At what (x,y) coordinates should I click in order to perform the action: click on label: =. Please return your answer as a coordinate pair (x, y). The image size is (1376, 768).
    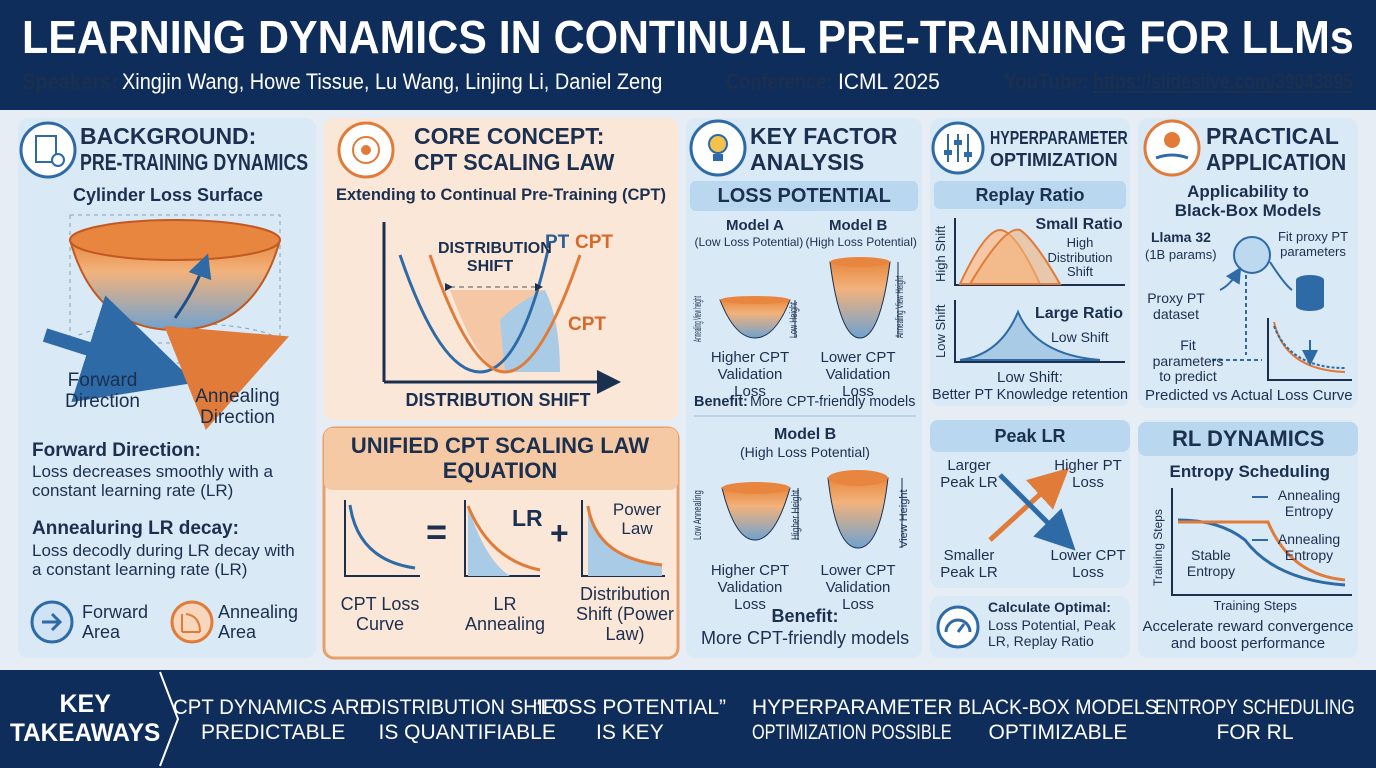
    Looking at the image, I should click on (437, 531).